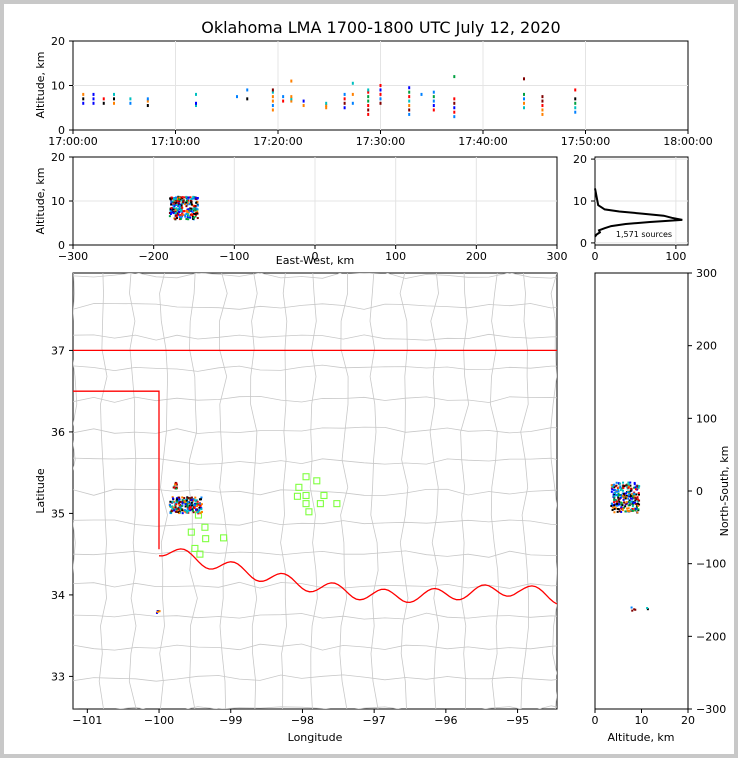 The width and height of the screenshot is (738, 758). Describe the element at coordinates (688, 720) in the screenshot. I see `ns-x-tick-label: 20` at that location.